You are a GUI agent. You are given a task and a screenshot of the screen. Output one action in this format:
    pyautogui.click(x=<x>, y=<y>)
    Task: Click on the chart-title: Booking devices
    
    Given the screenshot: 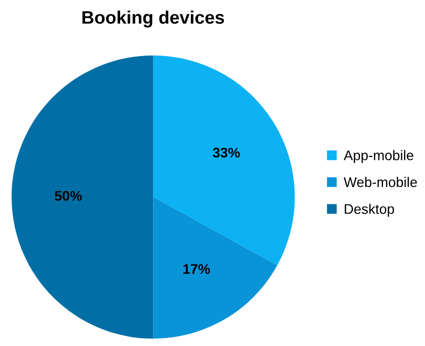 What is the action you would take?
    pyautogui.click(x=153, y=19)
    